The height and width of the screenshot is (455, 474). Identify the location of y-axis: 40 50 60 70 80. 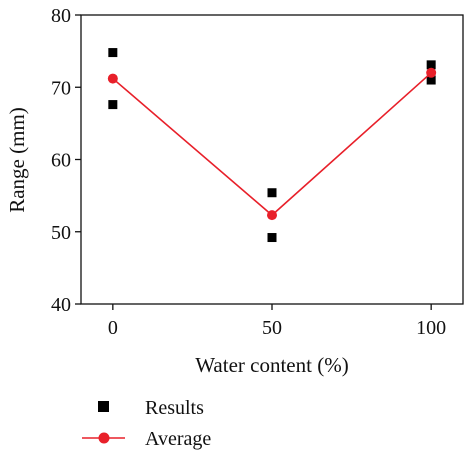
(66, 160).